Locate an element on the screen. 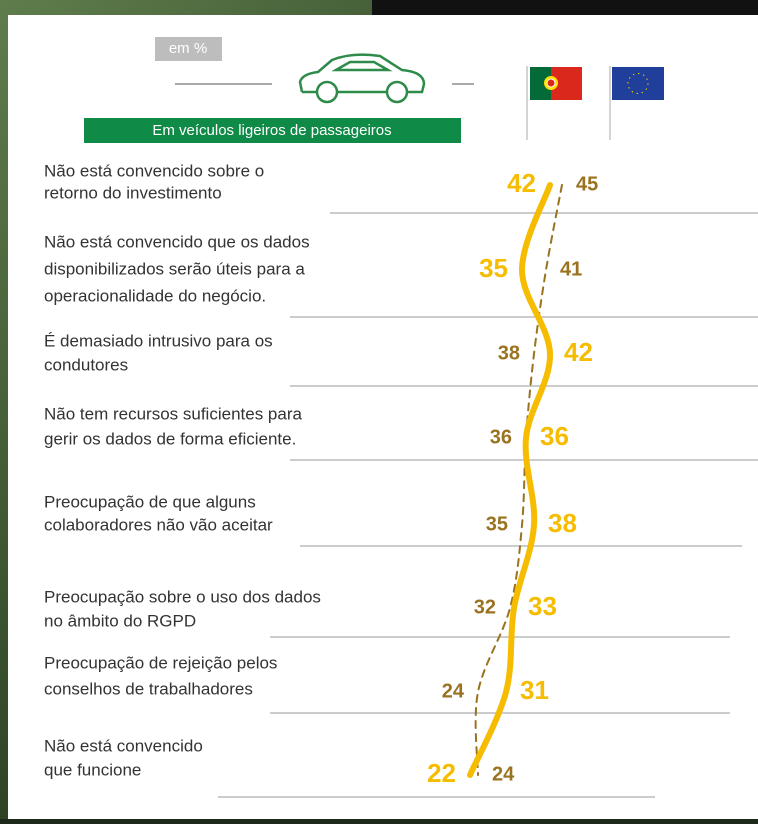 The image size is (758, 824). category-label: Não está convencido sobre o is located at coordinates (154, 170).